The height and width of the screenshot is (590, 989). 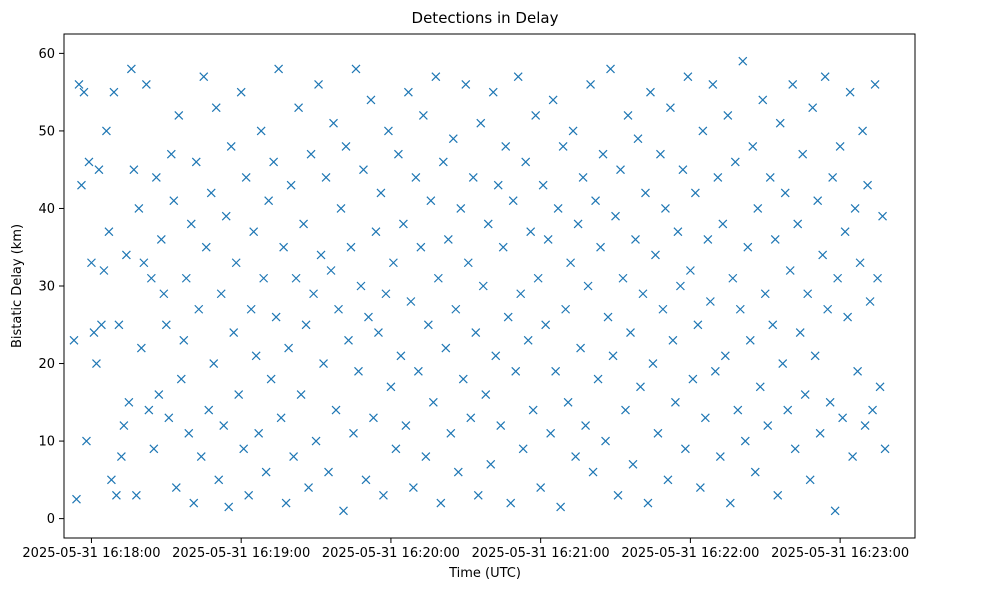 I want to click on y-tick-label: 0, so click(x=51, y=519).